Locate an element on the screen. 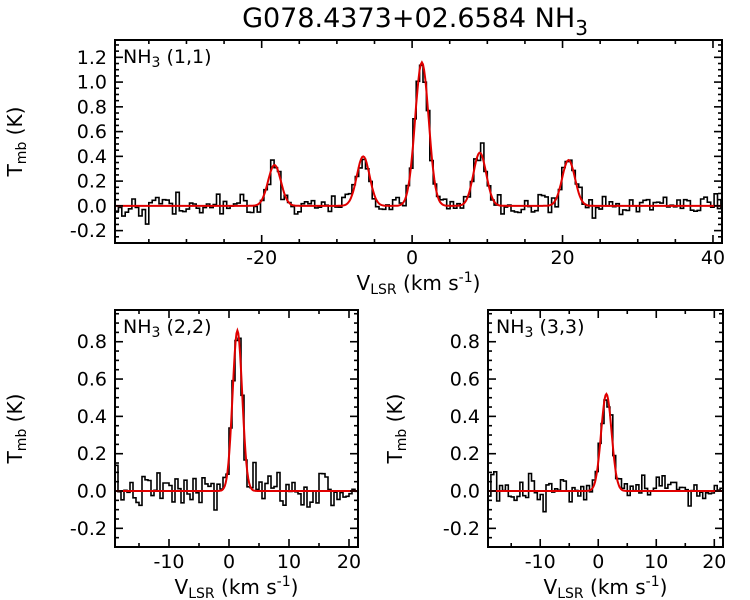 This screenshot has height=600, width=750. figure-title: G078.4373+02.6584 NH3 is located at coordinates (415, 22).